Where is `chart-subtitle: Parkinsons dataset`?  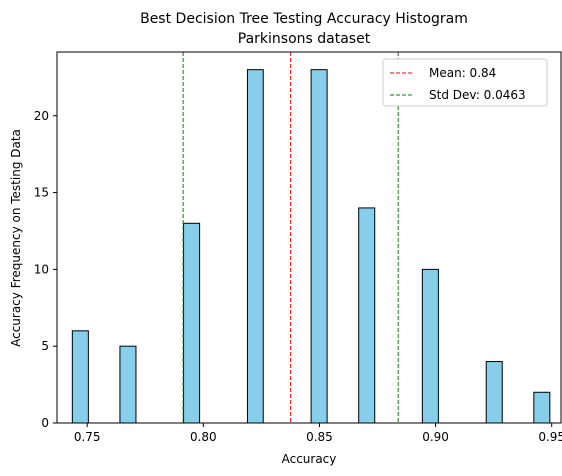 chart-subtitle: Parkinsons dataset is located at coordinates (304, 39).